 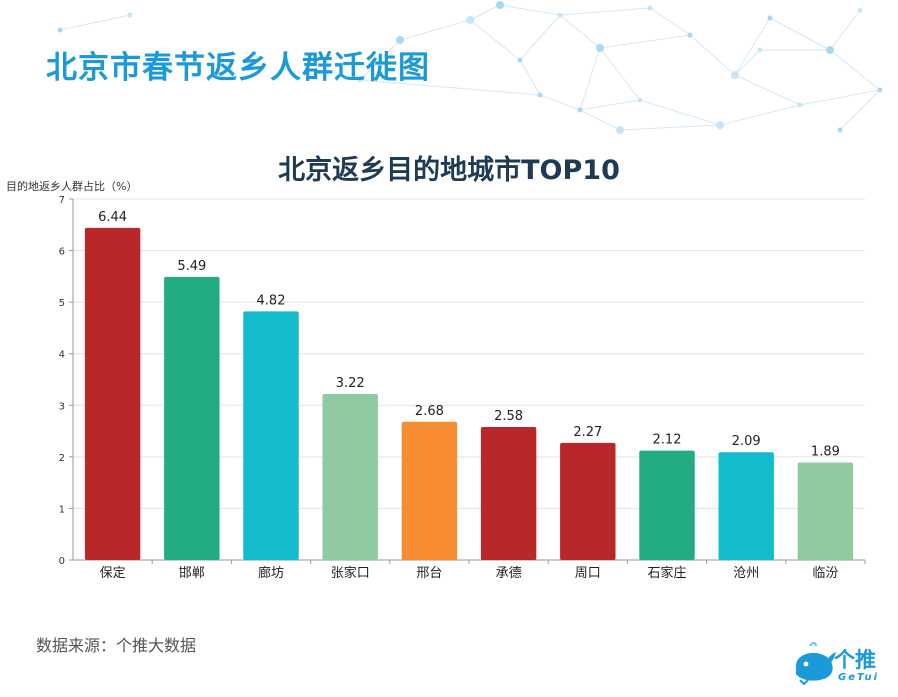 What do you see at coordinates (112, 217) in the screenshot?
I see `data-label: 6.44` at bounding box center [112, 217].